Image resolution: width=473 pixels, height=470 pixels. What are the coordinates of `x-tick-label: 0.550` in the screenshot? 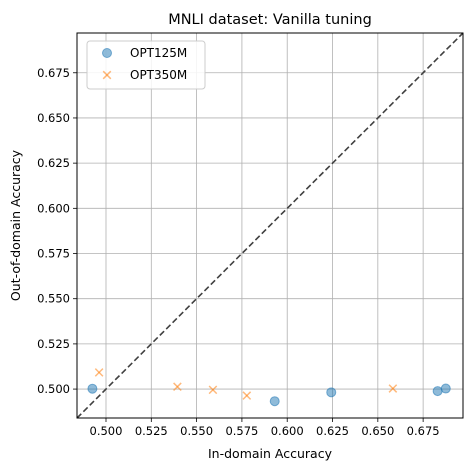 It's located at (196, 431).